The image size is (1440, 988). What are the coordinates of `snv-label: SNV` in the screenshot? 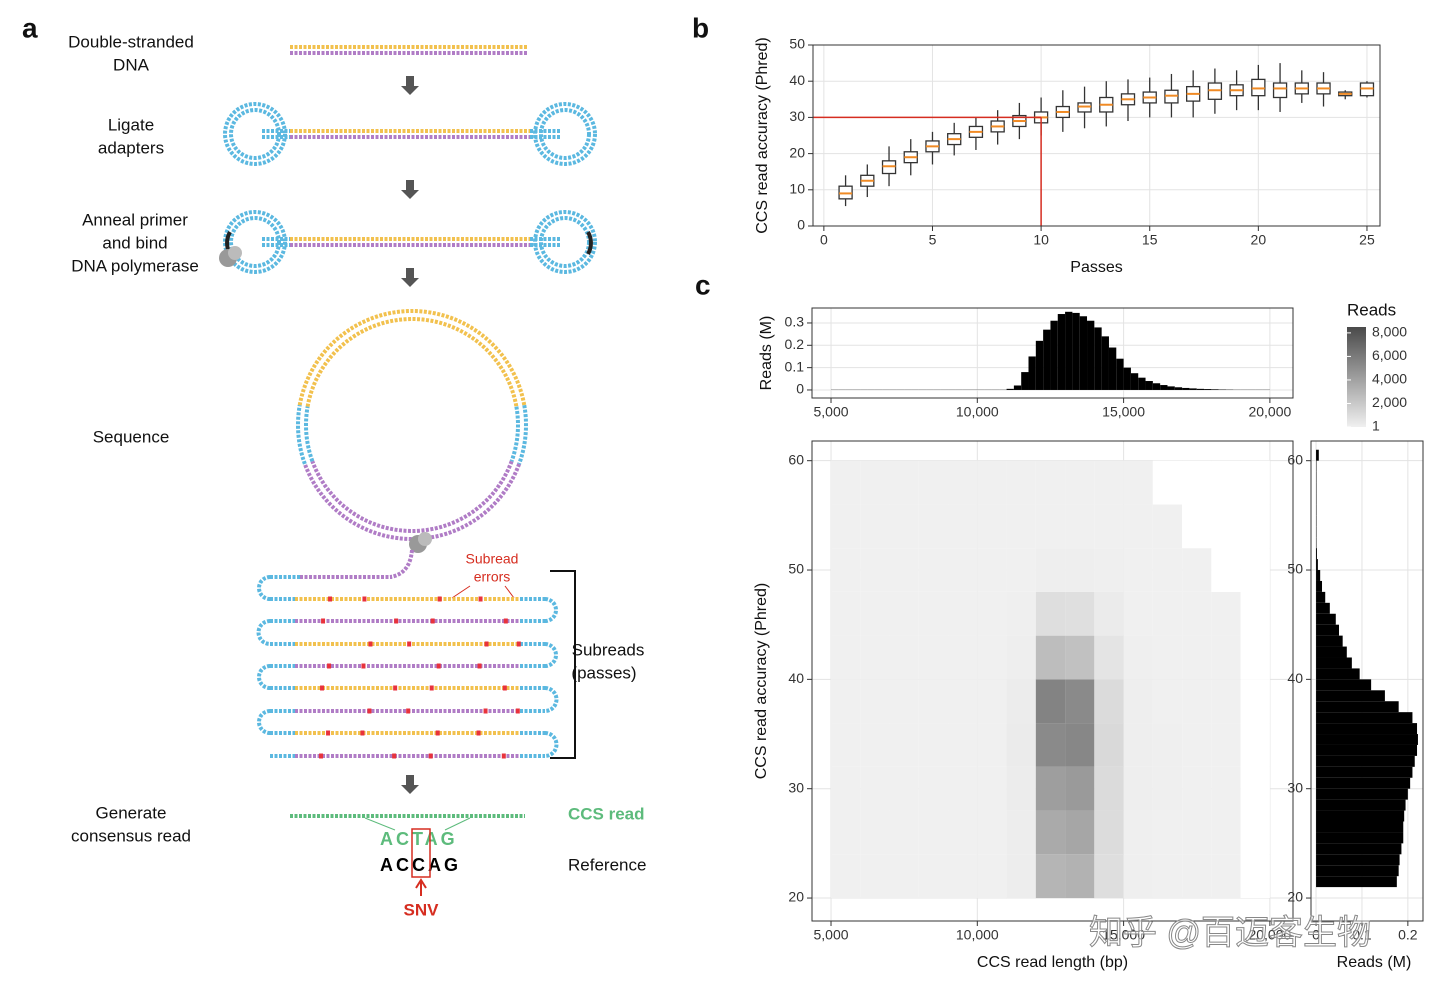 It's located at (422, 909).